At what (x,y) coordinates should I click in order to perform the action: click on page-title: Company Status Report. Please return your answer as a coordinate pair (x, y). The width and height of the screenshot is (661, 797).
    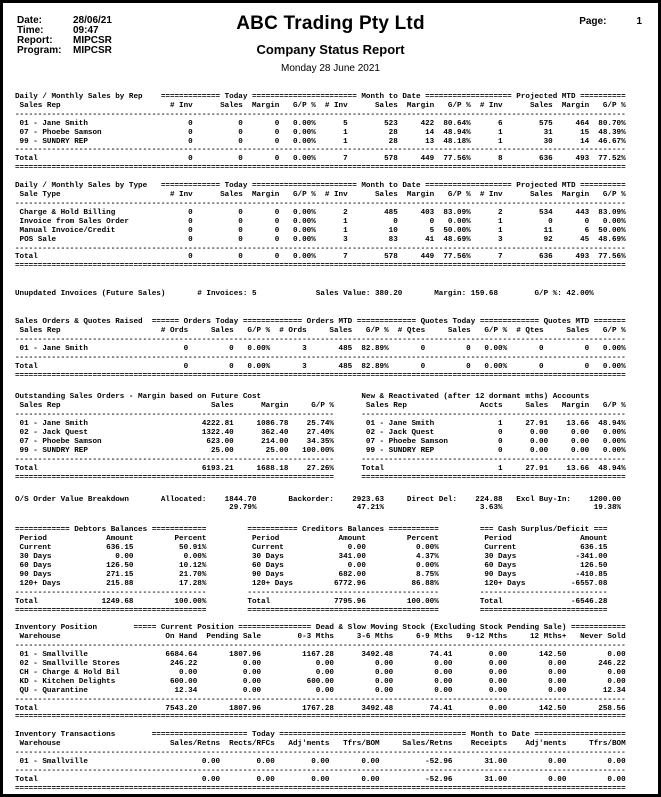
    Looking at the image, I should click on (330, 49).